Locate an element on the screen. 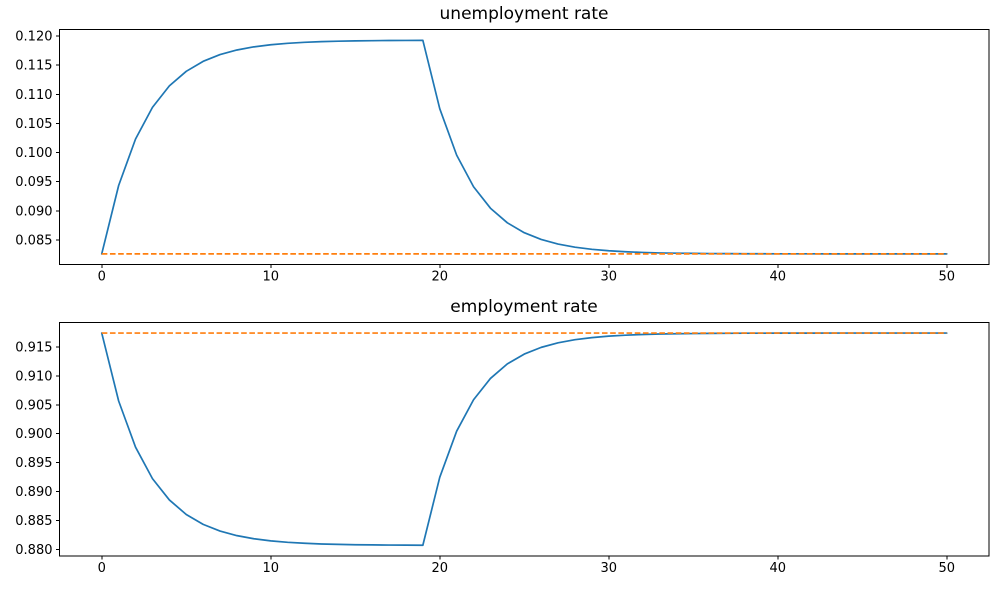  y-tick-label-0: 0.105 is located at coordinates (33, 124).